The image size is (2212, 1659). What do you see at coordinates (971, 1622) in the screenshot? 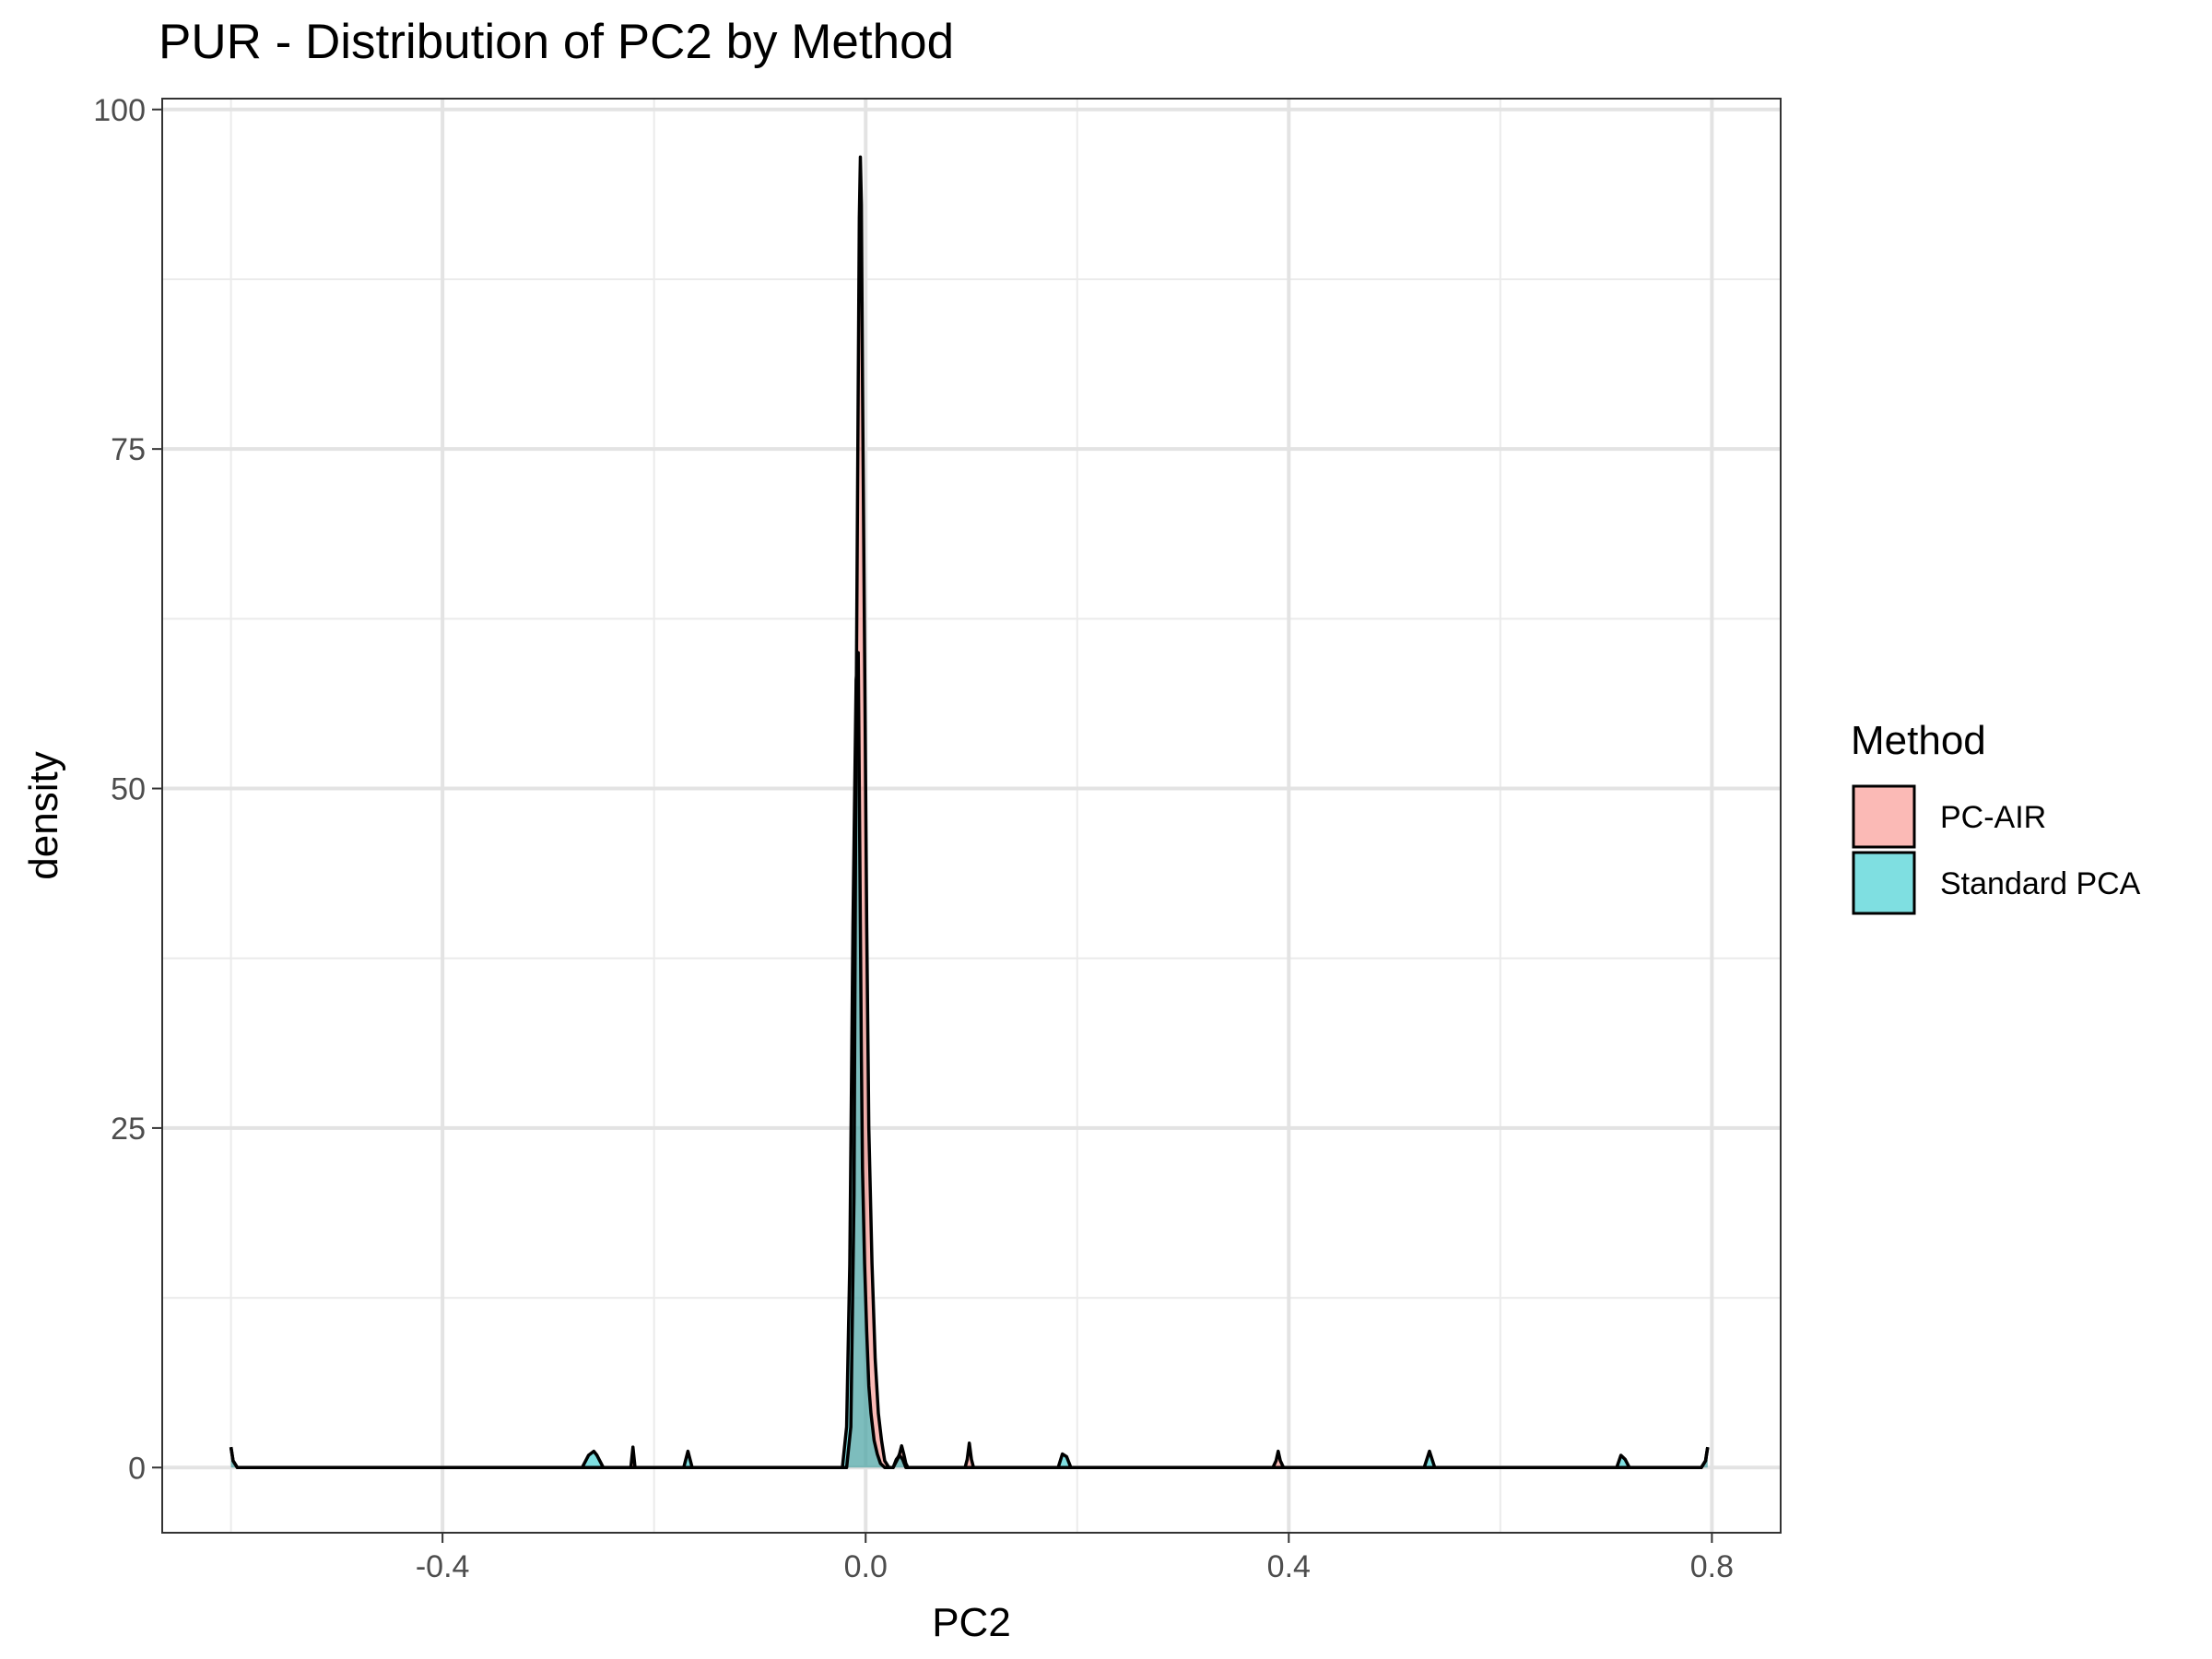
I see `x-axis-title: PC2` at bounding box center [971, 1622].